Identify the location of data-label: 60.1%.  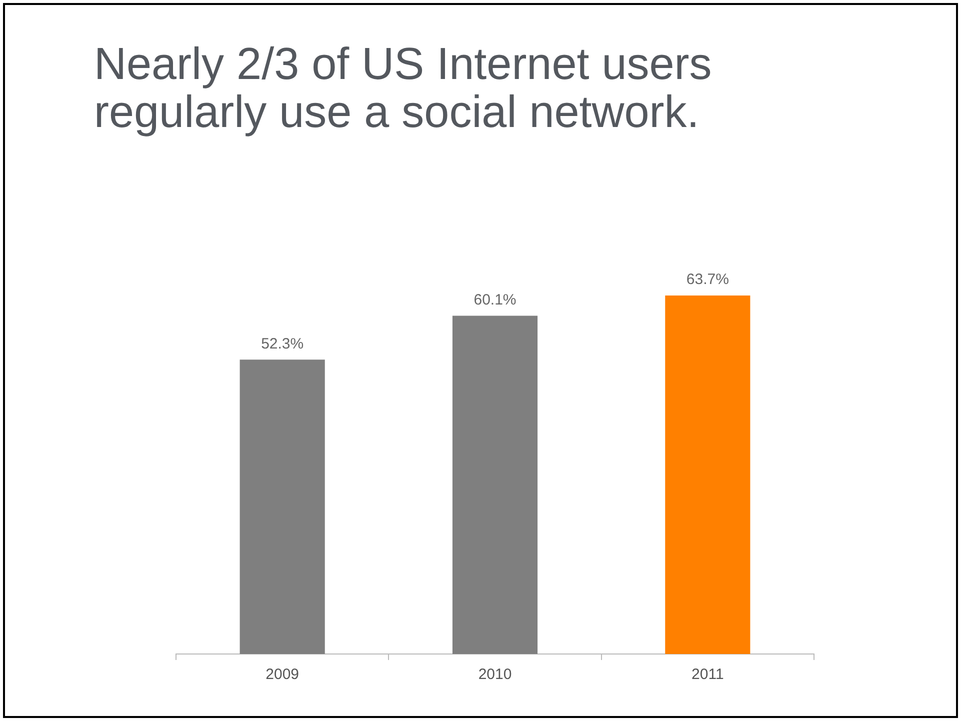
(495, 299).